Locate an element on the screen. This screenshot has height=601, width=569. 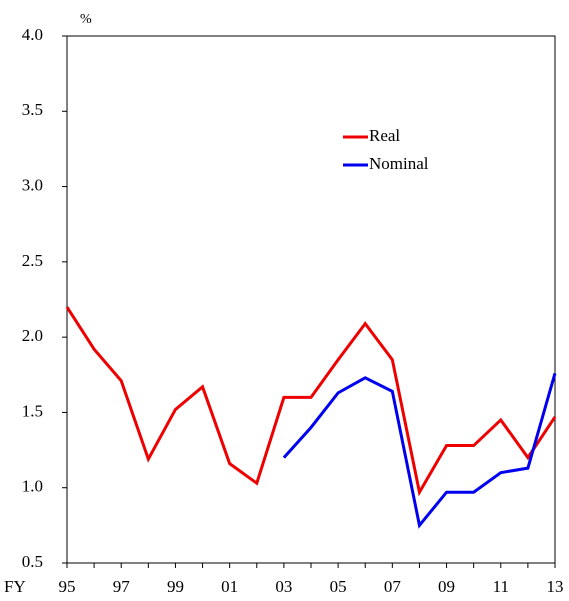
y-tick-label: 1.0 is located at coordinates (32, 486).